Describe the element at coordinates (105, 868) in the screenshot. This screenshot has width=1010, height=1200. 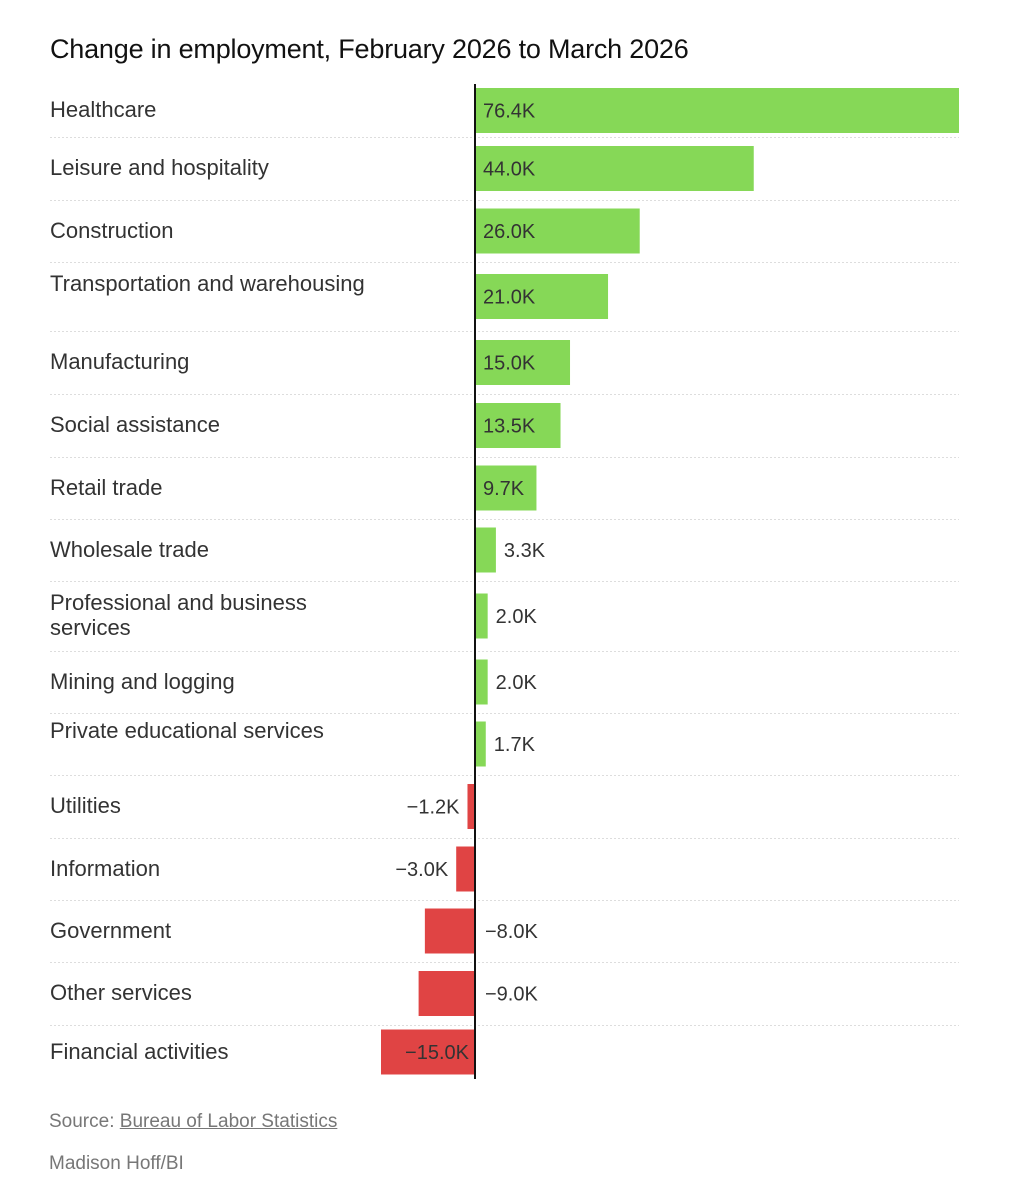
I see `category-label: Information` at that location.